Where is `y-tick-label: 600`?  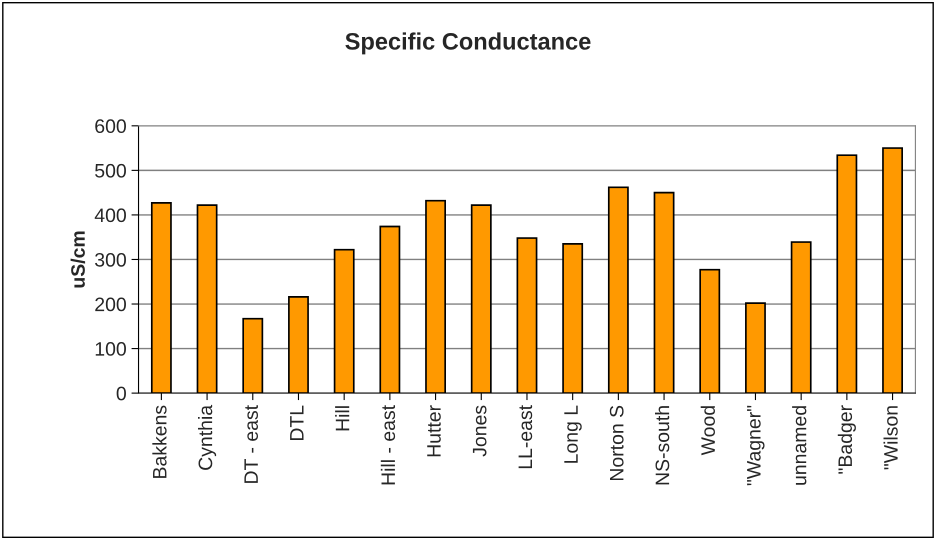 y-tick-label: 600 is located at coordinates (110, 126).